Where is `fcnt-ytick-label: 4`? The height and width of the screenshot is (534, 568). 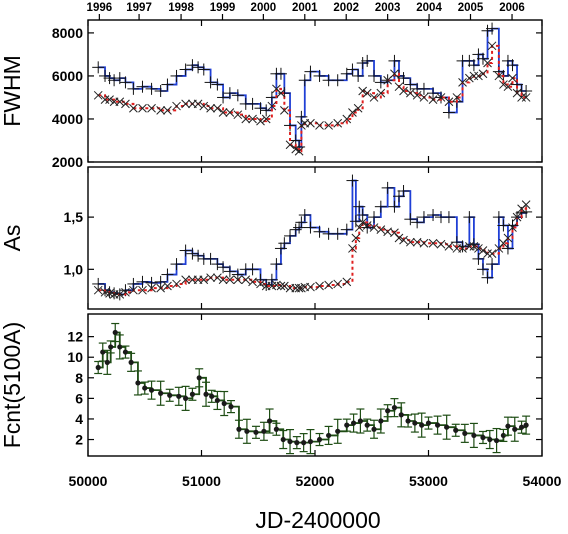 fcnt-ytick-label: 4 is located at coordinates (79, 419).